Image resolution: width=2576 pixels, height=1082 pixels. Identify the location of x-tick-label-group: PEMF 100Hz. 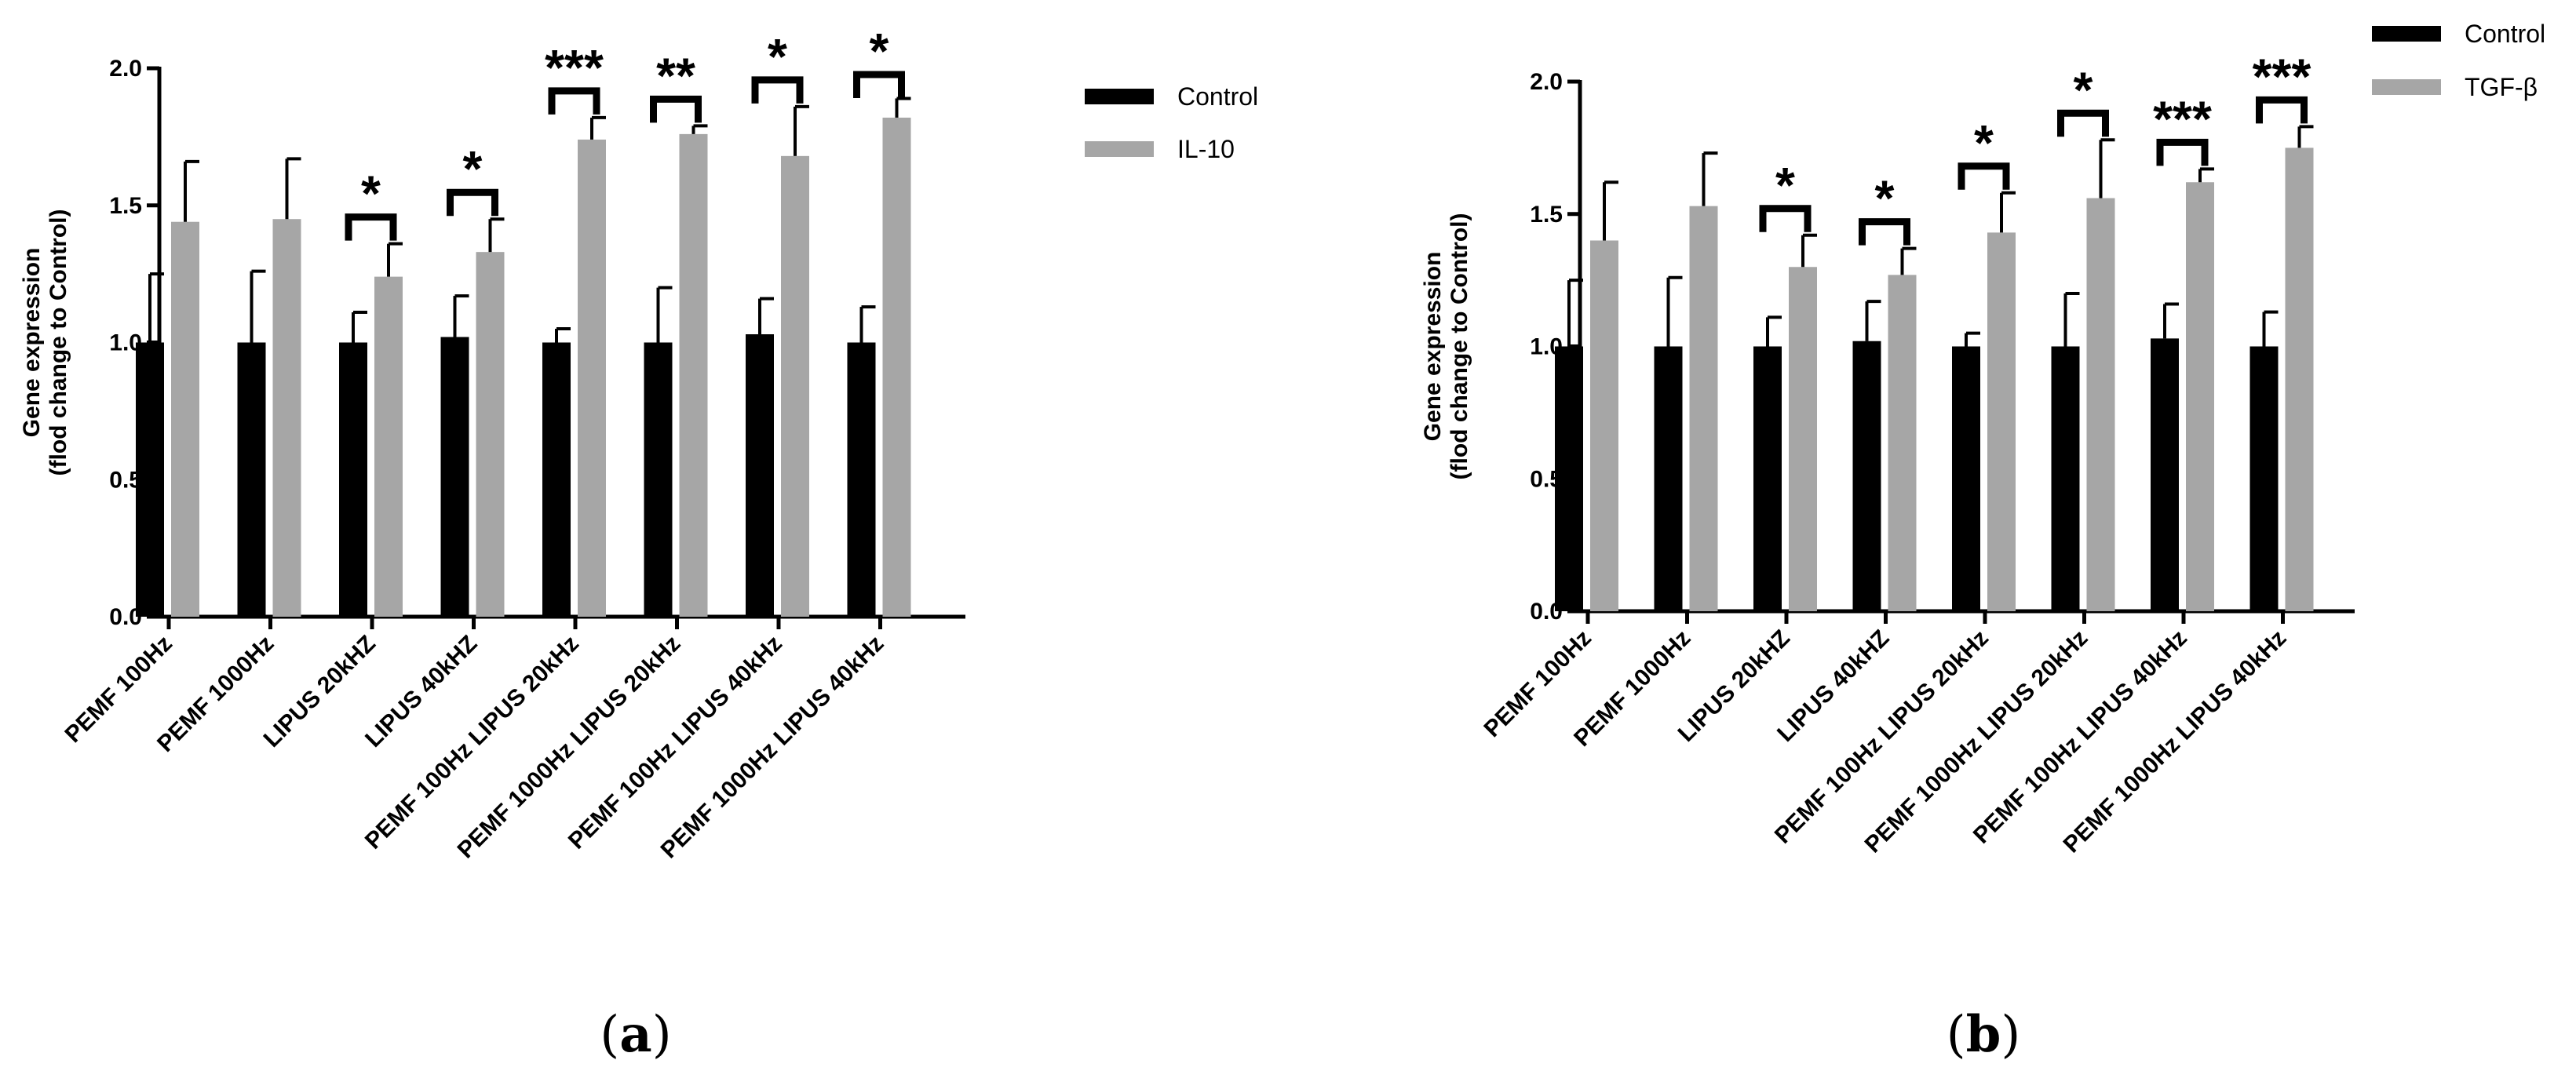
(118, 690).